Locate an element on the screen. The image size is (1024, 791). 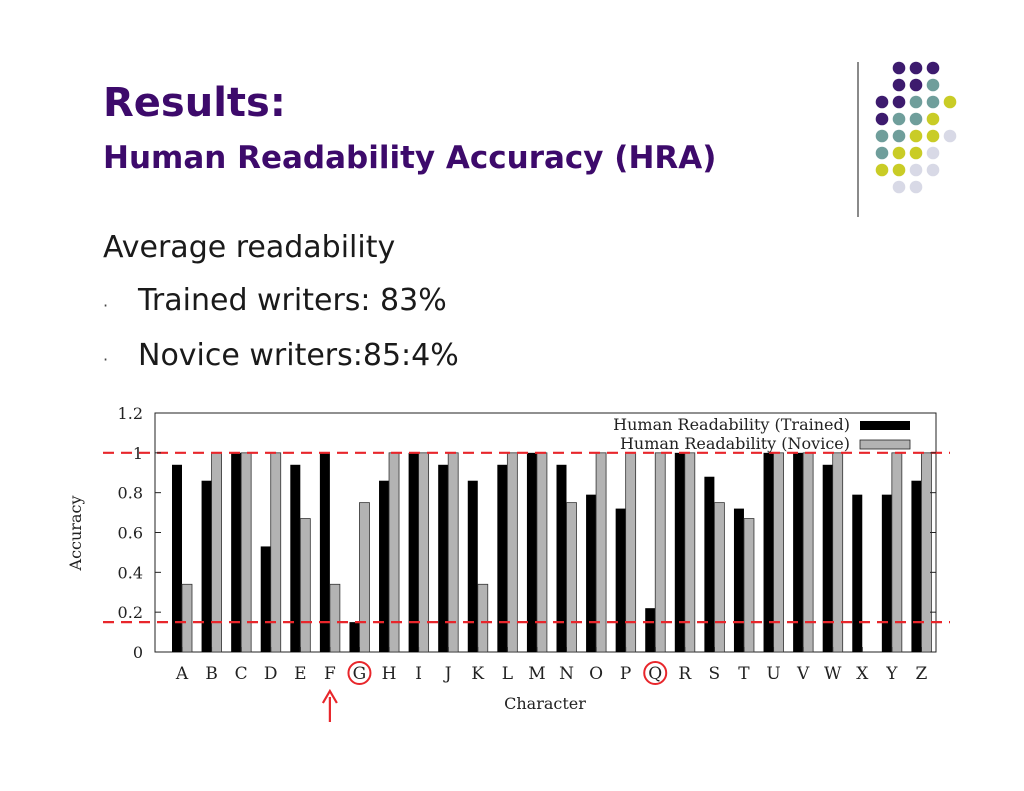
y-tick-label: 0.6 is located at coordinates (130, 533).